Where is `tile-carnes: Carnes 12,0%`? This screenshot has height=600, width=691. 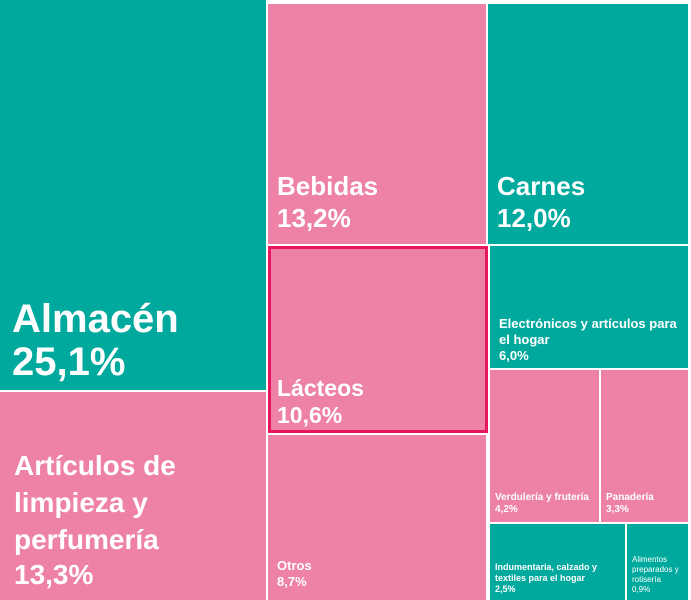
tile-carnes: Carnes 12,0% is located at coordinates (588, 124).